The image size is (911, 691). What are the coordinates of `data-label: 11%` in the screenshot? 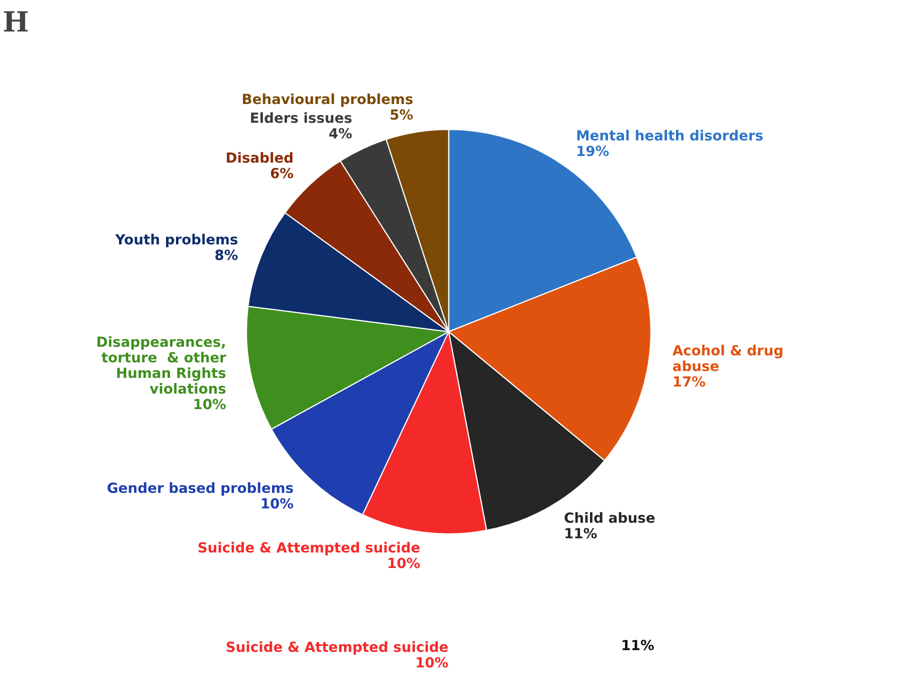 It's located at (581, 533).